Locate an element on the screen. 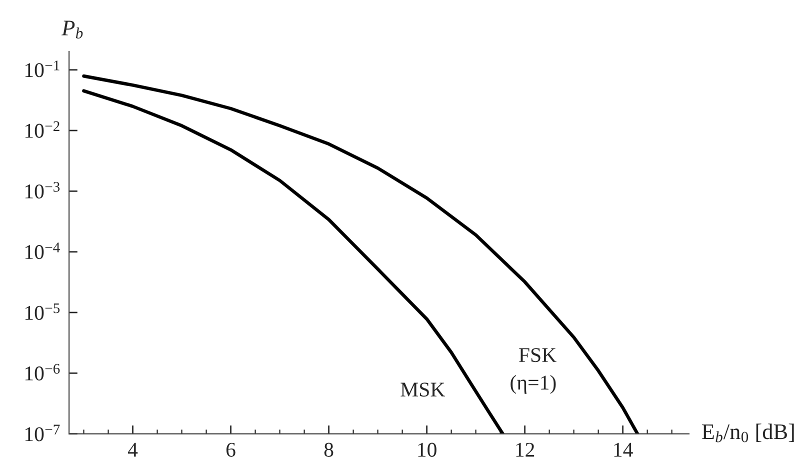 Image resolution: width=803 pixels, height=469 pixels. x-tick-label: 8 is located at coordinates (329, 449).